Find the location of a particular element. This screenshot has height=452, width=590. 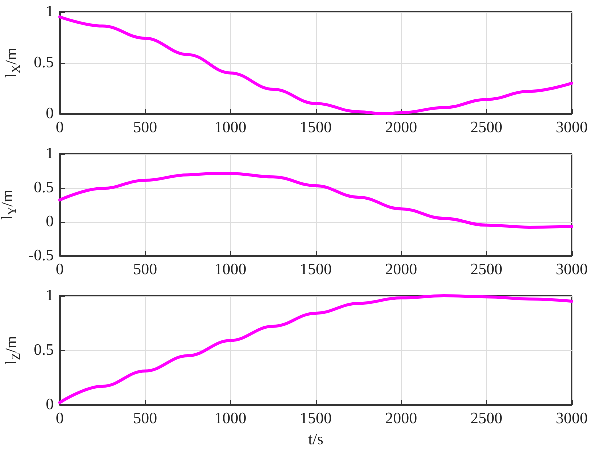

y-axis-title: lX/m is located at coordinates (13, 62).